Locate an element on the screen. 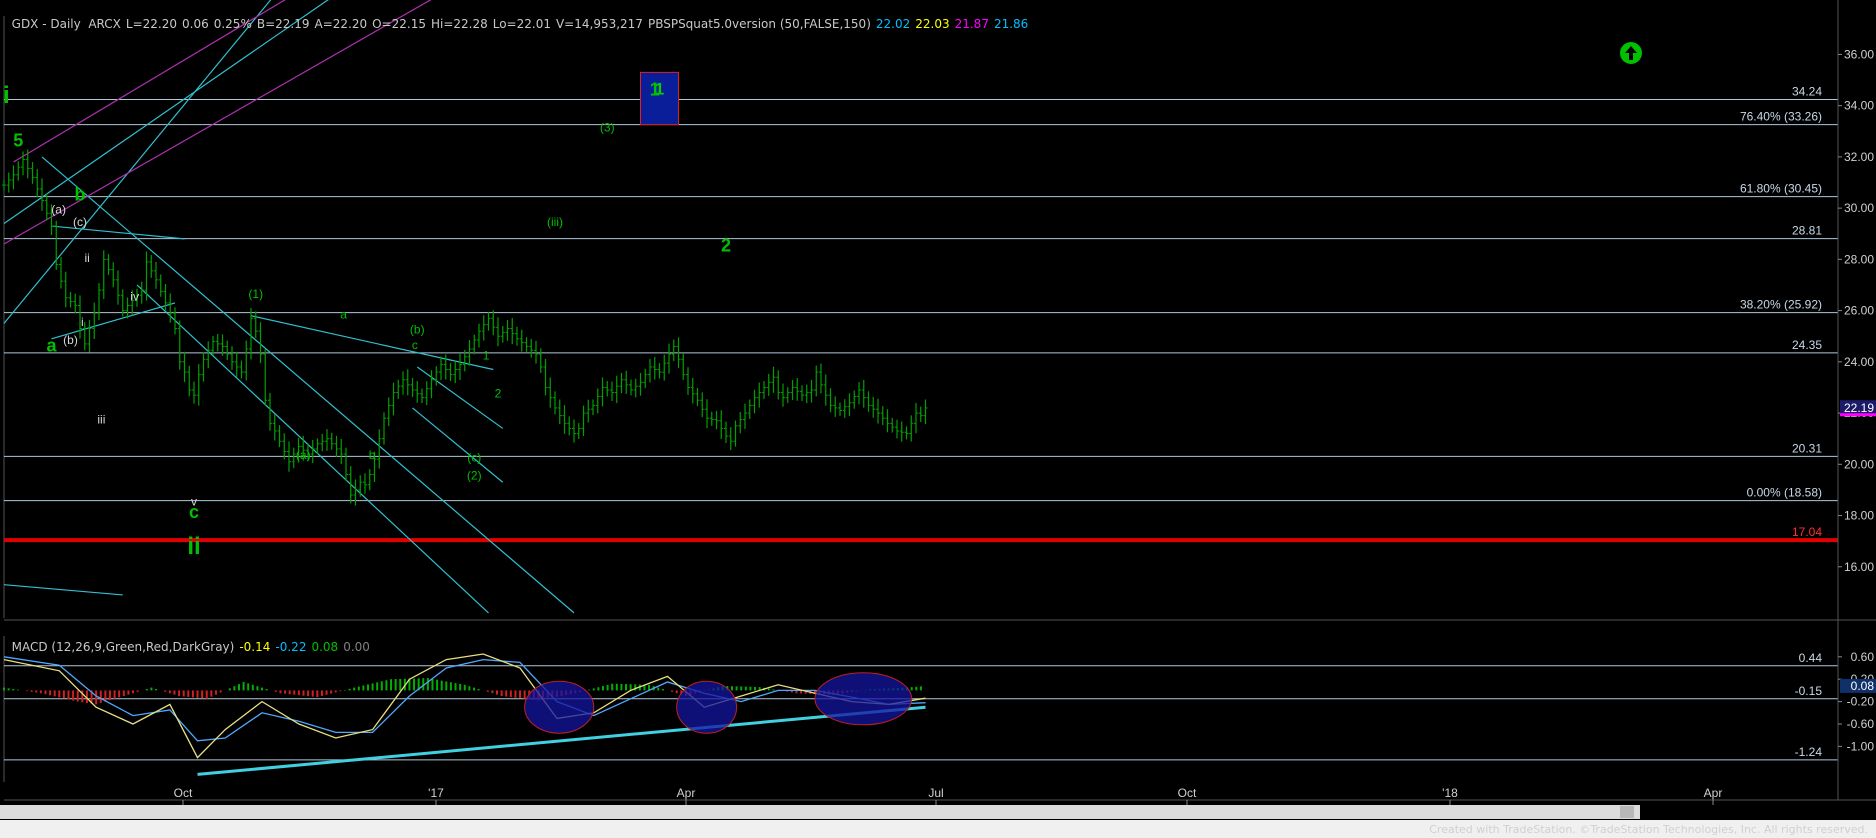 The image size is (1876, 838). time-axis-label: '18 is located at coordinates (1450, 793).